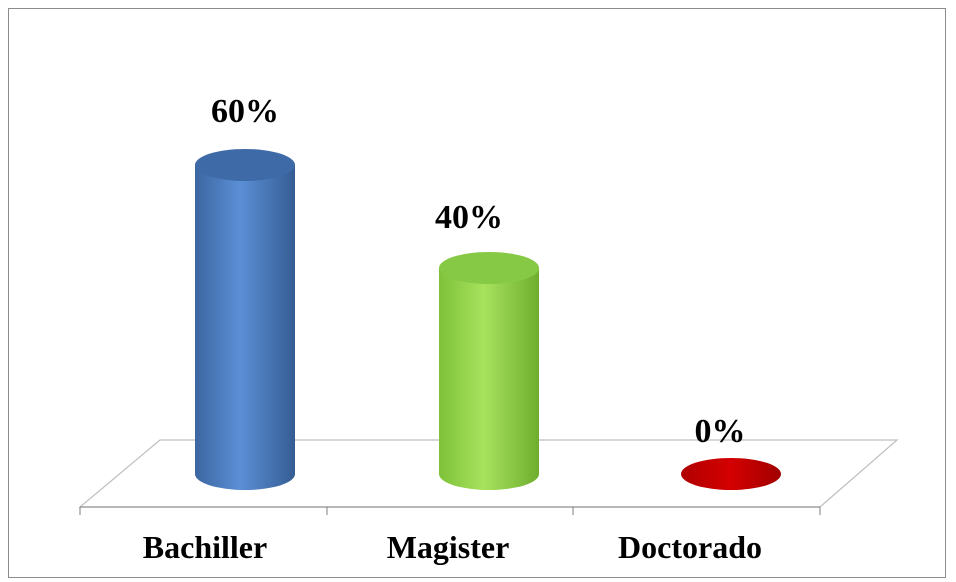 This screenshot has width=956, height=582. I want to click on bar-body-magister, so click(489, 379).